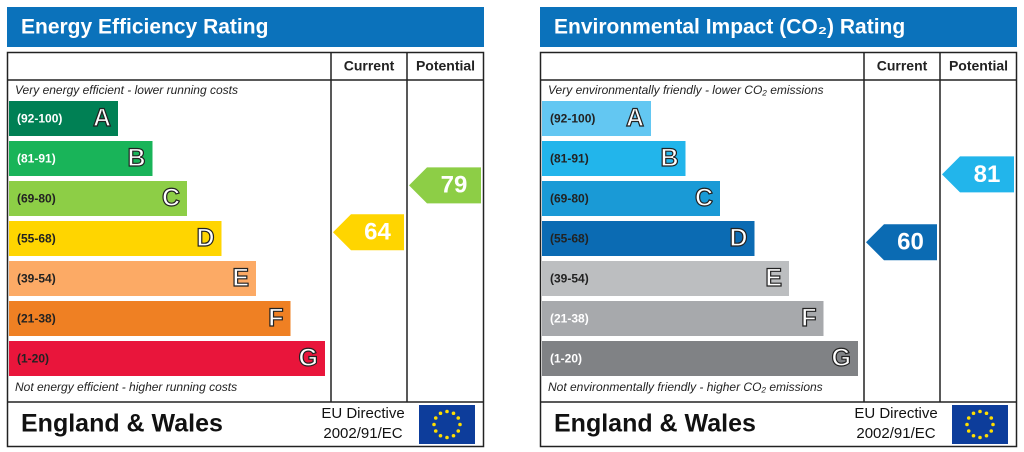 This screenshot has width=1024, height=452. Describe the element at coordinates (729, 27) in the screenshot. I see `title: Environmental Impact (CO₂) Rating` at that location.